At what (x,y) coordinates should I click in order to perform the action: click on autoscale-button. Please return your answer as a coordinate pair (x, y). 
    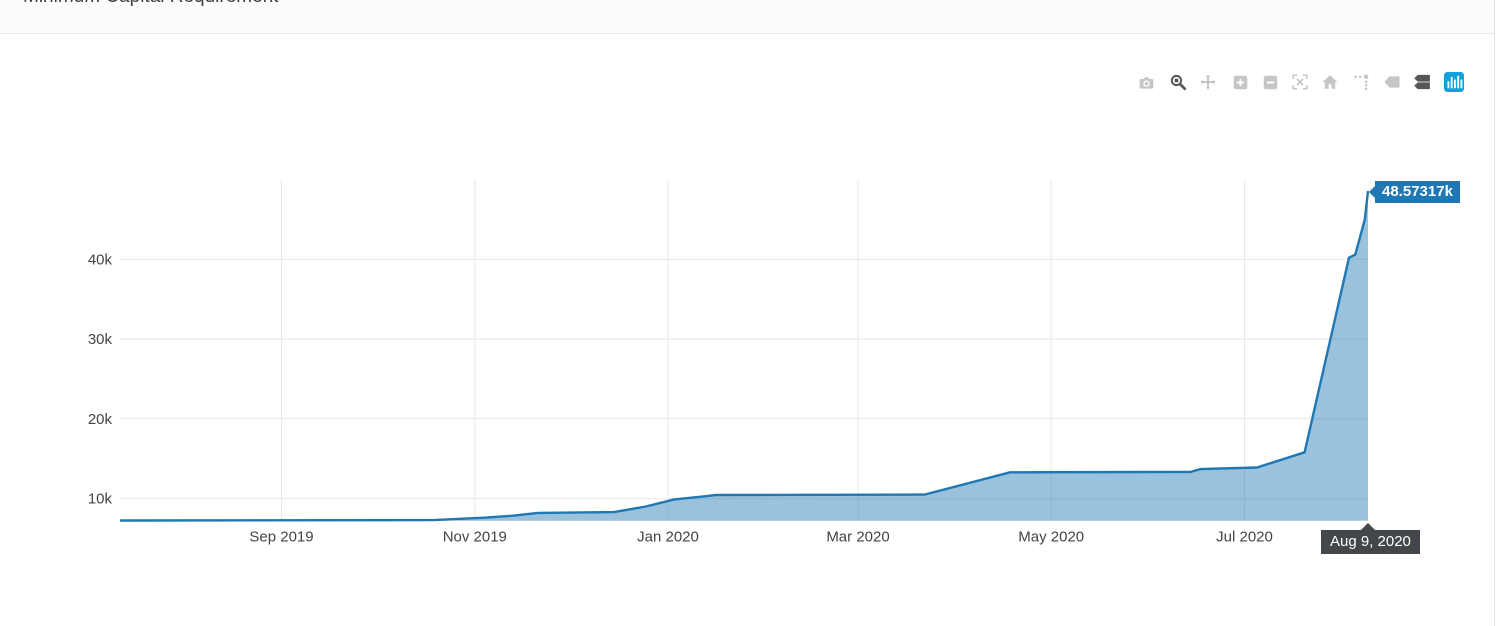
    Looking at the image, I should click on (1300, 82).